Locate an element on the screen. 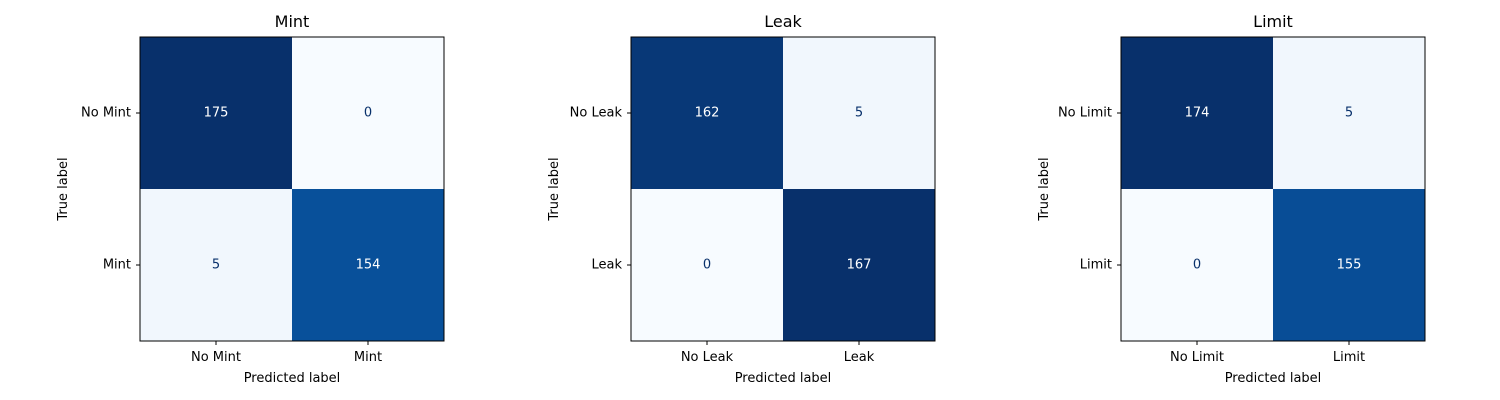  x-tick-label: Leak is located at coordinates (859, 357).